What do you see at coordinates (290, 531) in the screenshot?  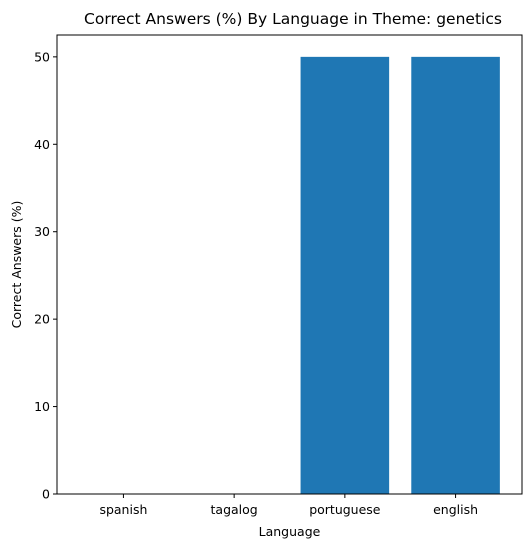 I see `x-axis-label: Language` at bounding box center [290, 531].